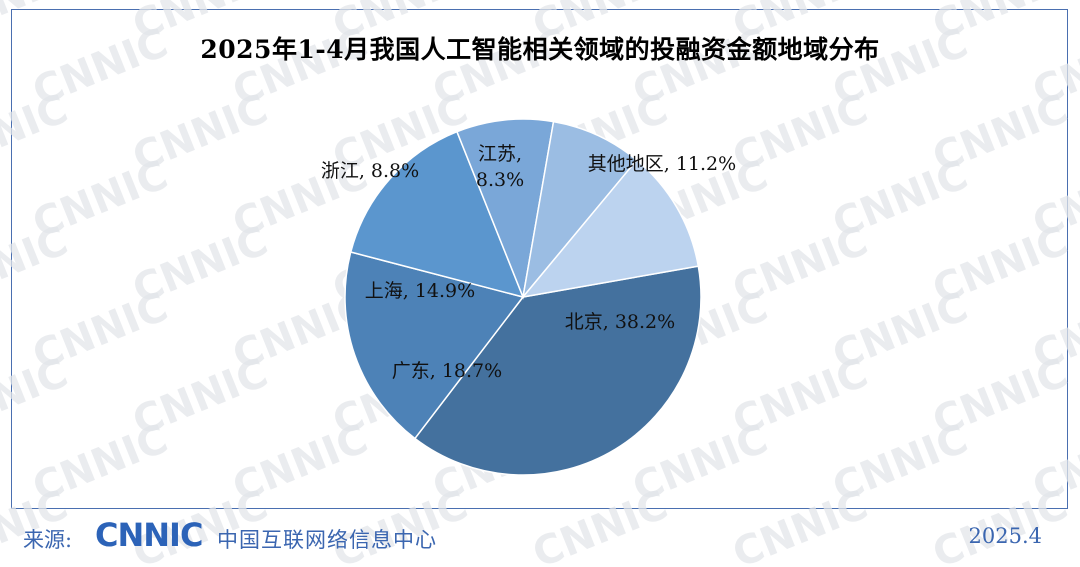 This screenshot has width=1080, height=567. Describe the element at coordinates (662, 164) in the screenshot. I see `slice-label-6: 其他地区, 11.2%` at that location.